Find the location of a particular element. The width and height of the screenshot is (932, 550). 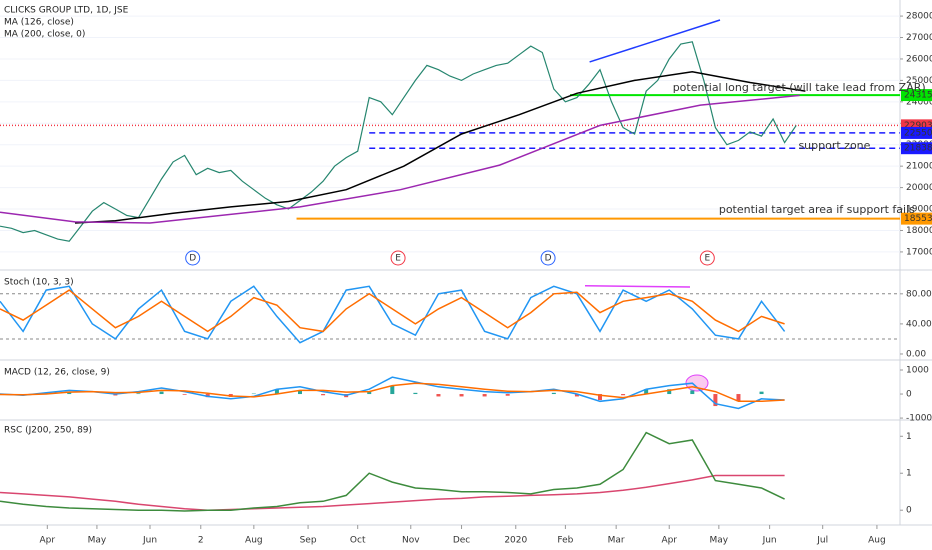

legend-entry: MA (200, close, 0) is located at coordinates (44, 35).